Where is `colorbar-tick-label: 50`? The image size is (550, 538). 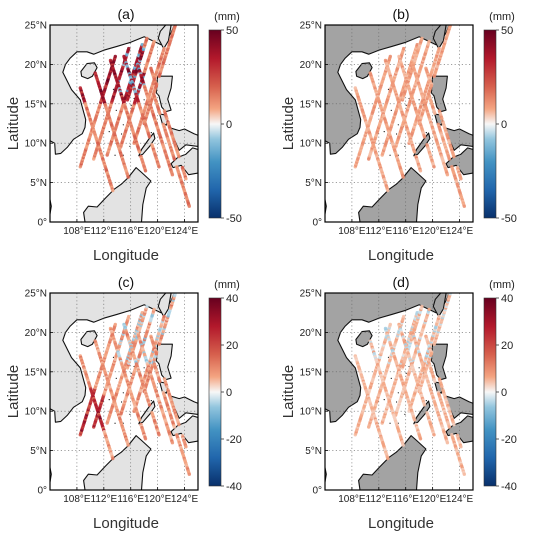 colorbar-tick-label: 50 is located at coordinates (507, 31).